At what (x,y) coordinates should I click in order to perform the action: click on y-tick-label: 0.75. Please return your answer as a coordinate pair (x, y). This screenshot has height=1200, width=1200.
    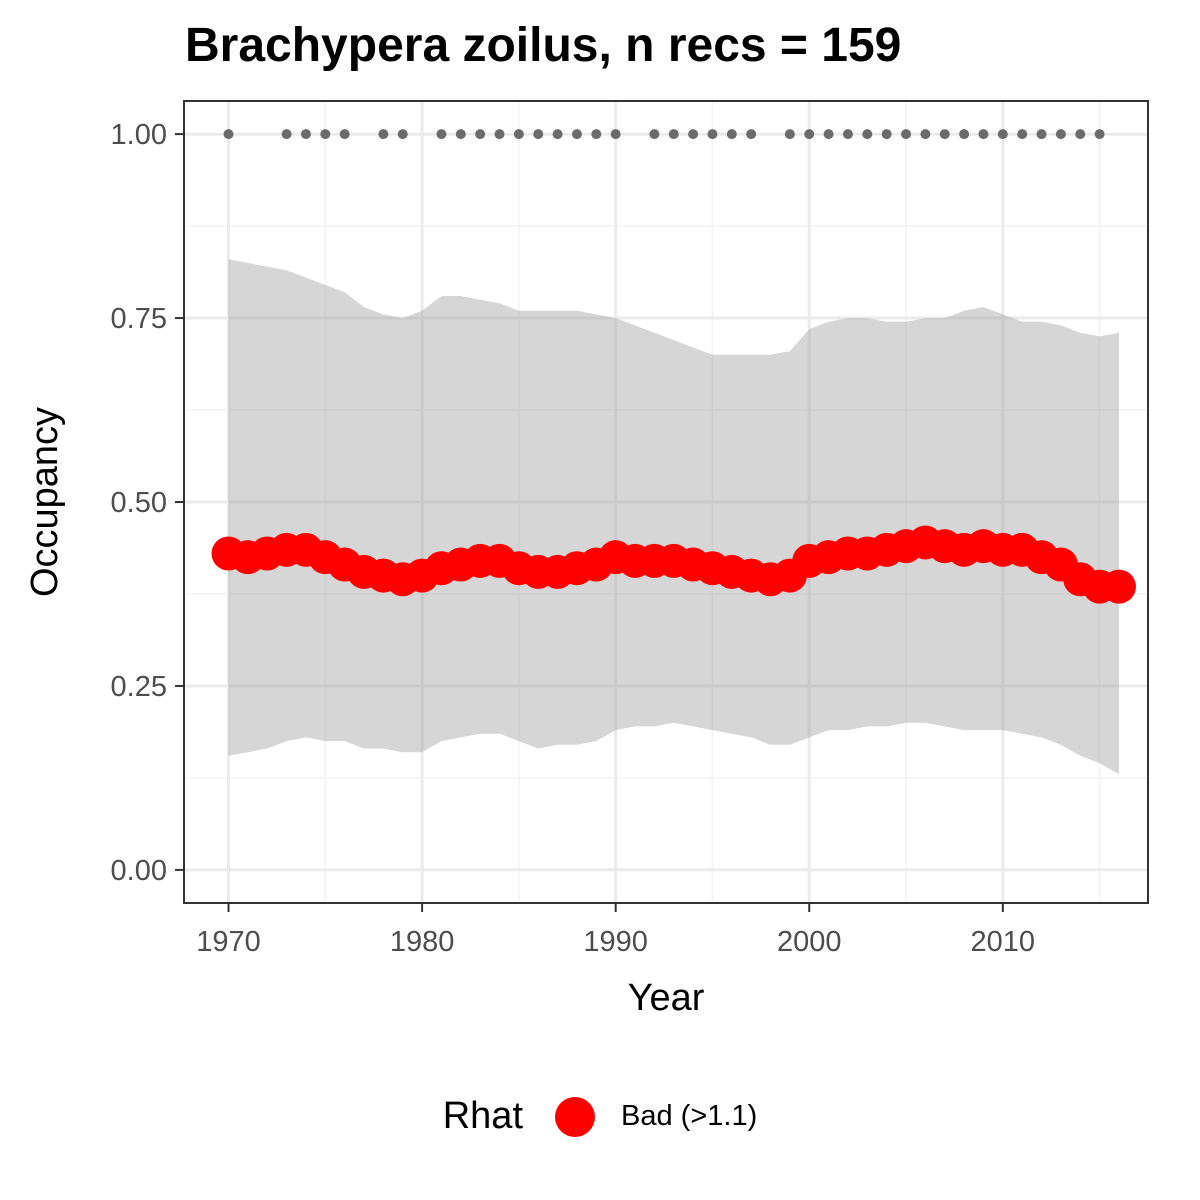
    Looking at the image, I should click on (139, 319).